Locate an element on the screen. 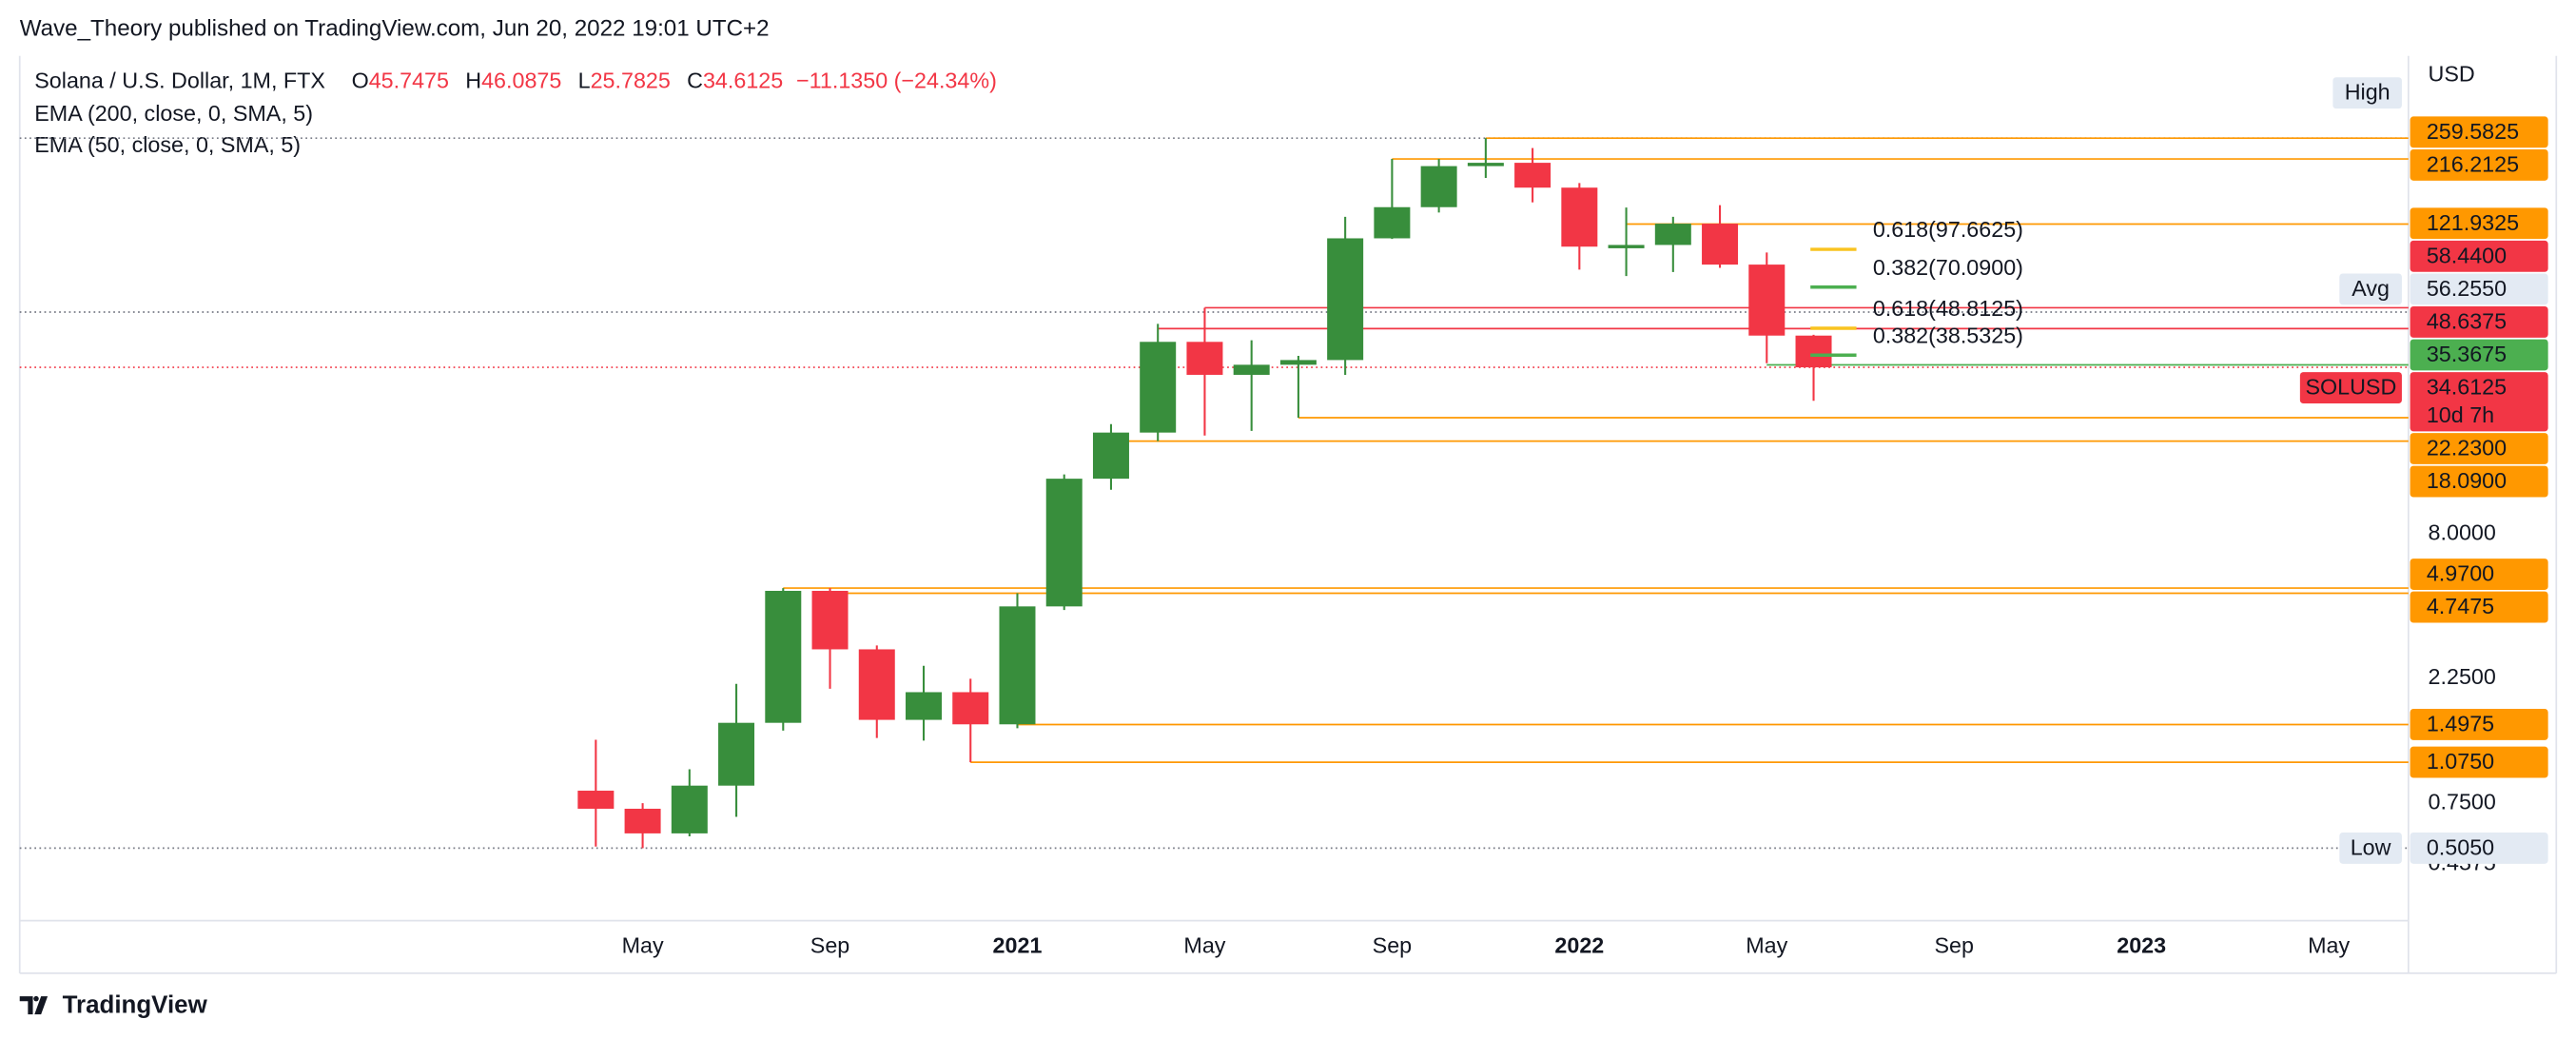 Image resolution: width=2576 pixels, height=1039 pixels. ohlc-key: O is located at coordinates (361, 81).